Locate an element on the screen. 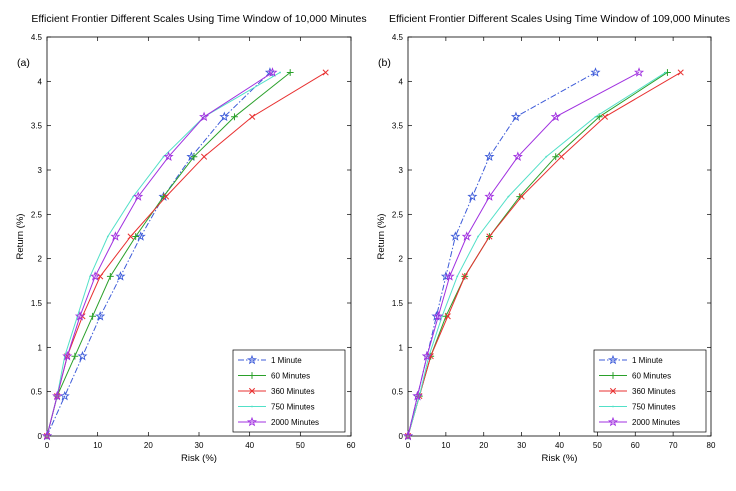 The image size is (736, 491). legend-label: 360 Minutes is located at coordinates (654, 391).